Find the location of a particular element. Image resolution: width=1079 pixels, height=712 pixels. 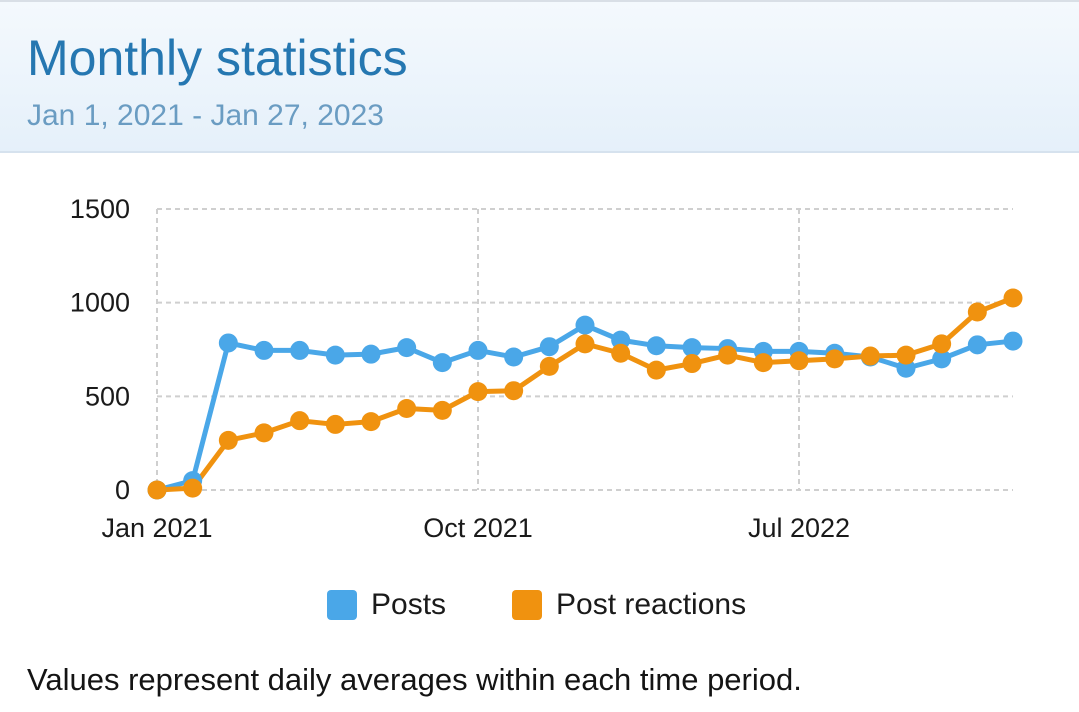

legend-swatch-posts is located at coordinates (342, 605).